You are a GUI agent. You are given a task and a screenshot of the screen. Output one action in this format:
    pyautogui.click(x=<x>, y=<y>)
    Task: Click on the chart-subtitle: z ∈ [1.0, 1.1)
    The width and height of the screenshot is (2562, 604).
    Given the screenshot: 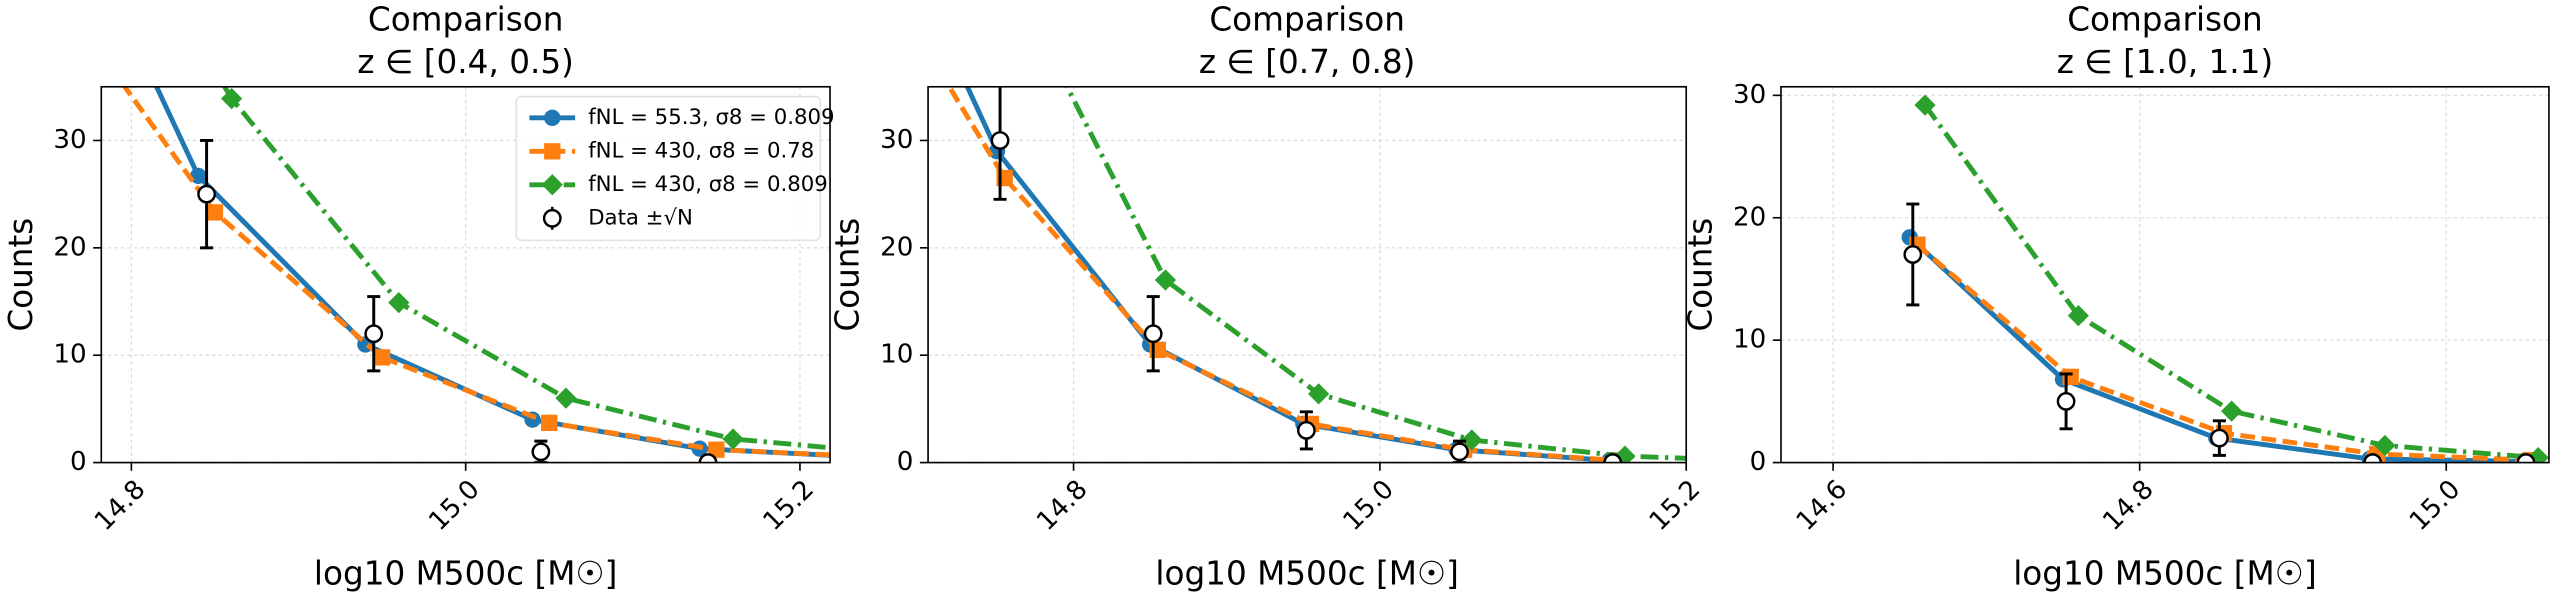 What is the action you would take?
    pyautogui.click(x=2165, y=62)
    